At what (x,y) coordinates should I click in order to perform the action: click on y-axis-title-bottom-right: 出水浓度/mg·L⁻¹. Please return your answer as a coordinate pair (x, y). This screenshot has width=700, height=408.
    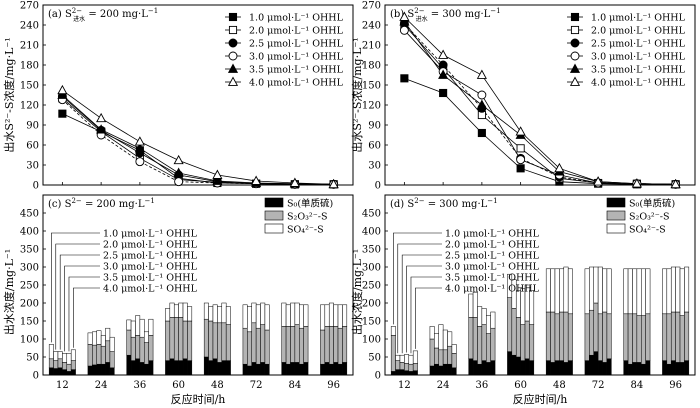
    Looking at the image, I should click on (357, 292).